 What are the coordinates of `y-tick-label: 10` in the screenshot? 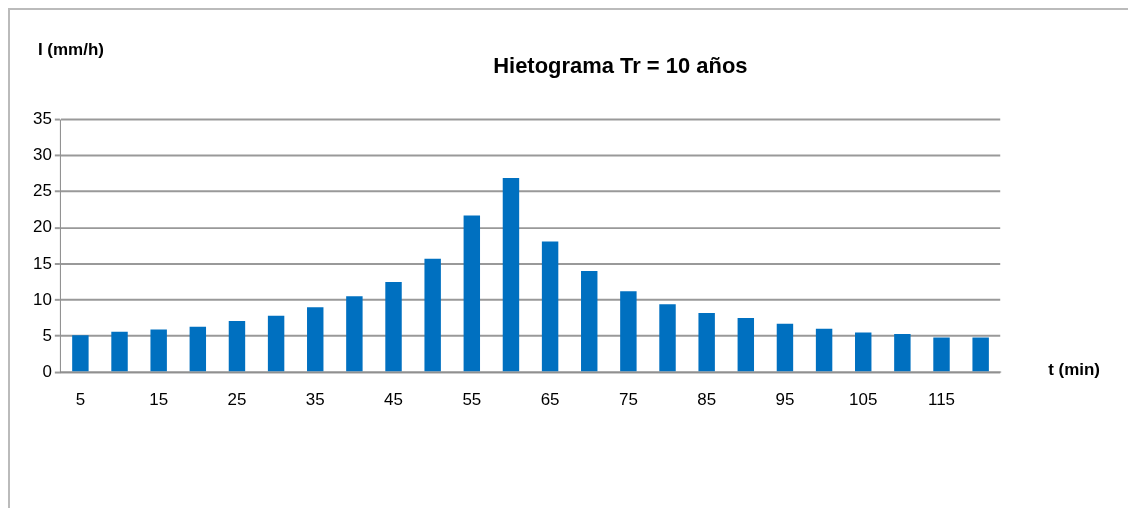 It's located at (42, 299).